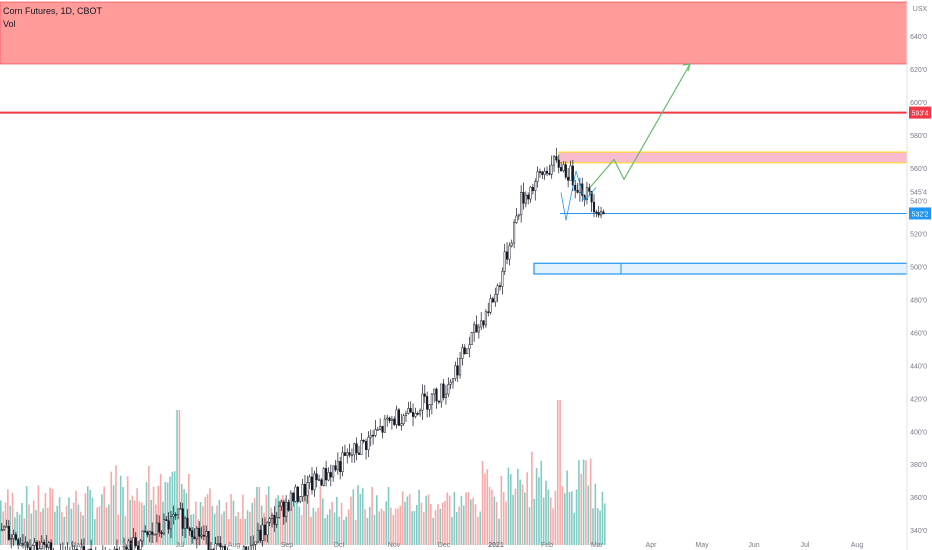 The width and height of the screenshot is (932, 550). Describe the element at coordinates (686, 67) in the screenshot. I see `projection-arrowhead` at that location.